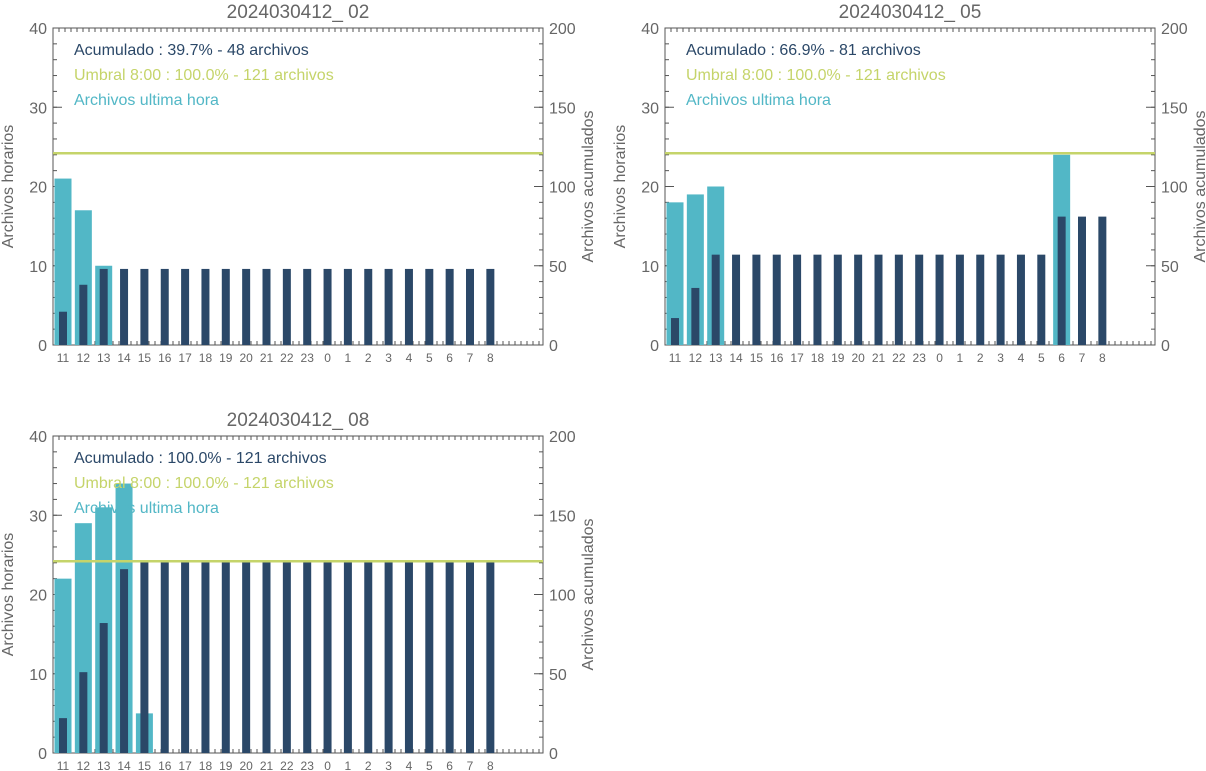 This screenshot has width=1206, height=771. Describe the element at coordinates (1199, 186) in the screenshot. I see `y2-axis-label: Archivos acumulados` at that location.